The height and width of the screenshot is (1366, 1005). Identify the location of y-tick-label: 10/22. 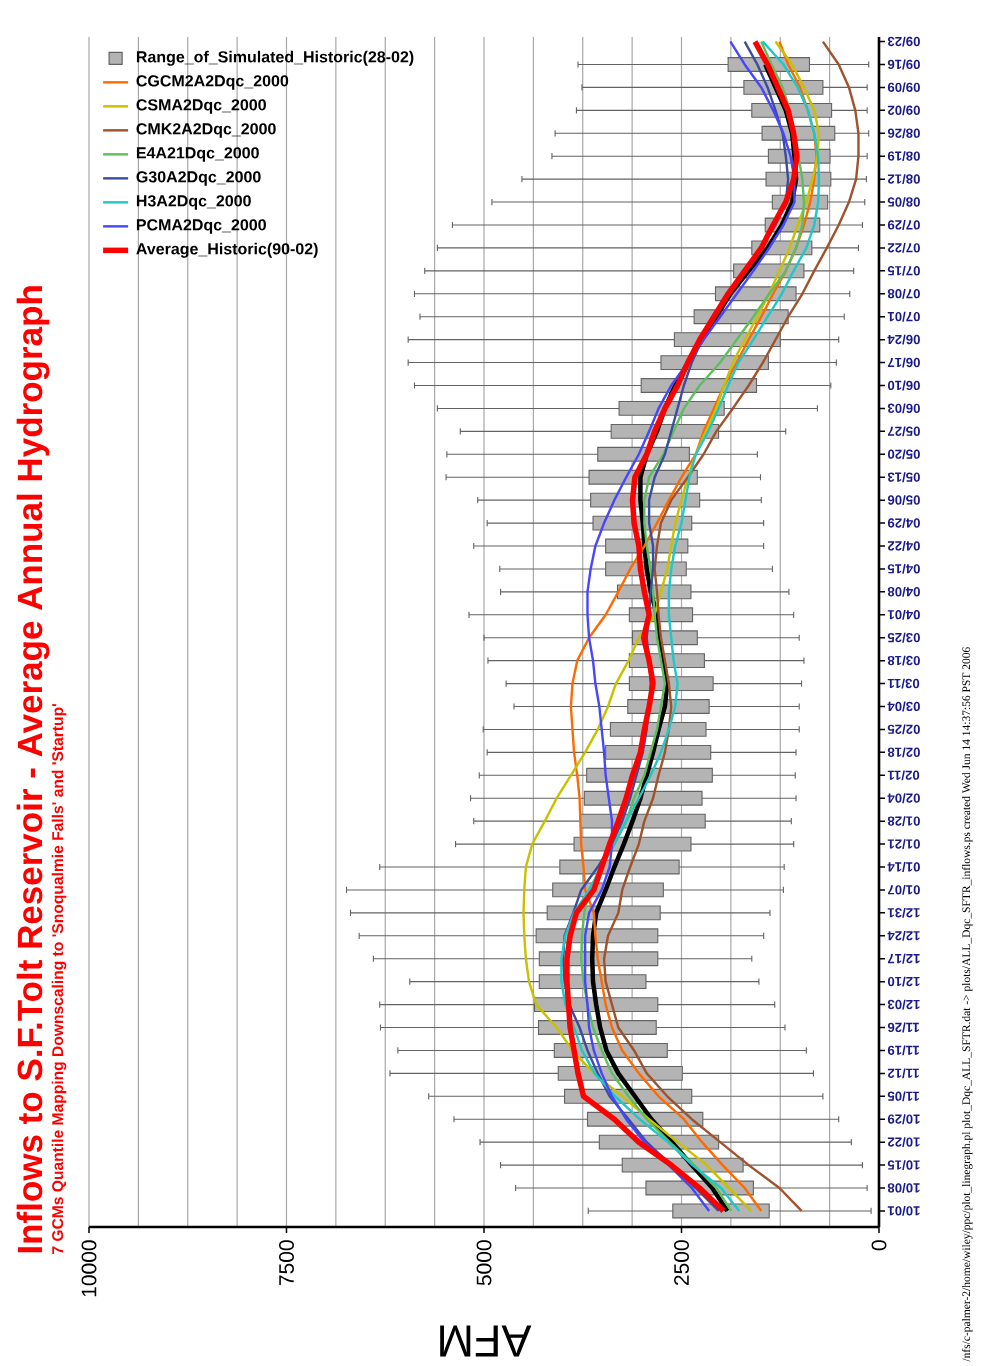
(903, 1142).